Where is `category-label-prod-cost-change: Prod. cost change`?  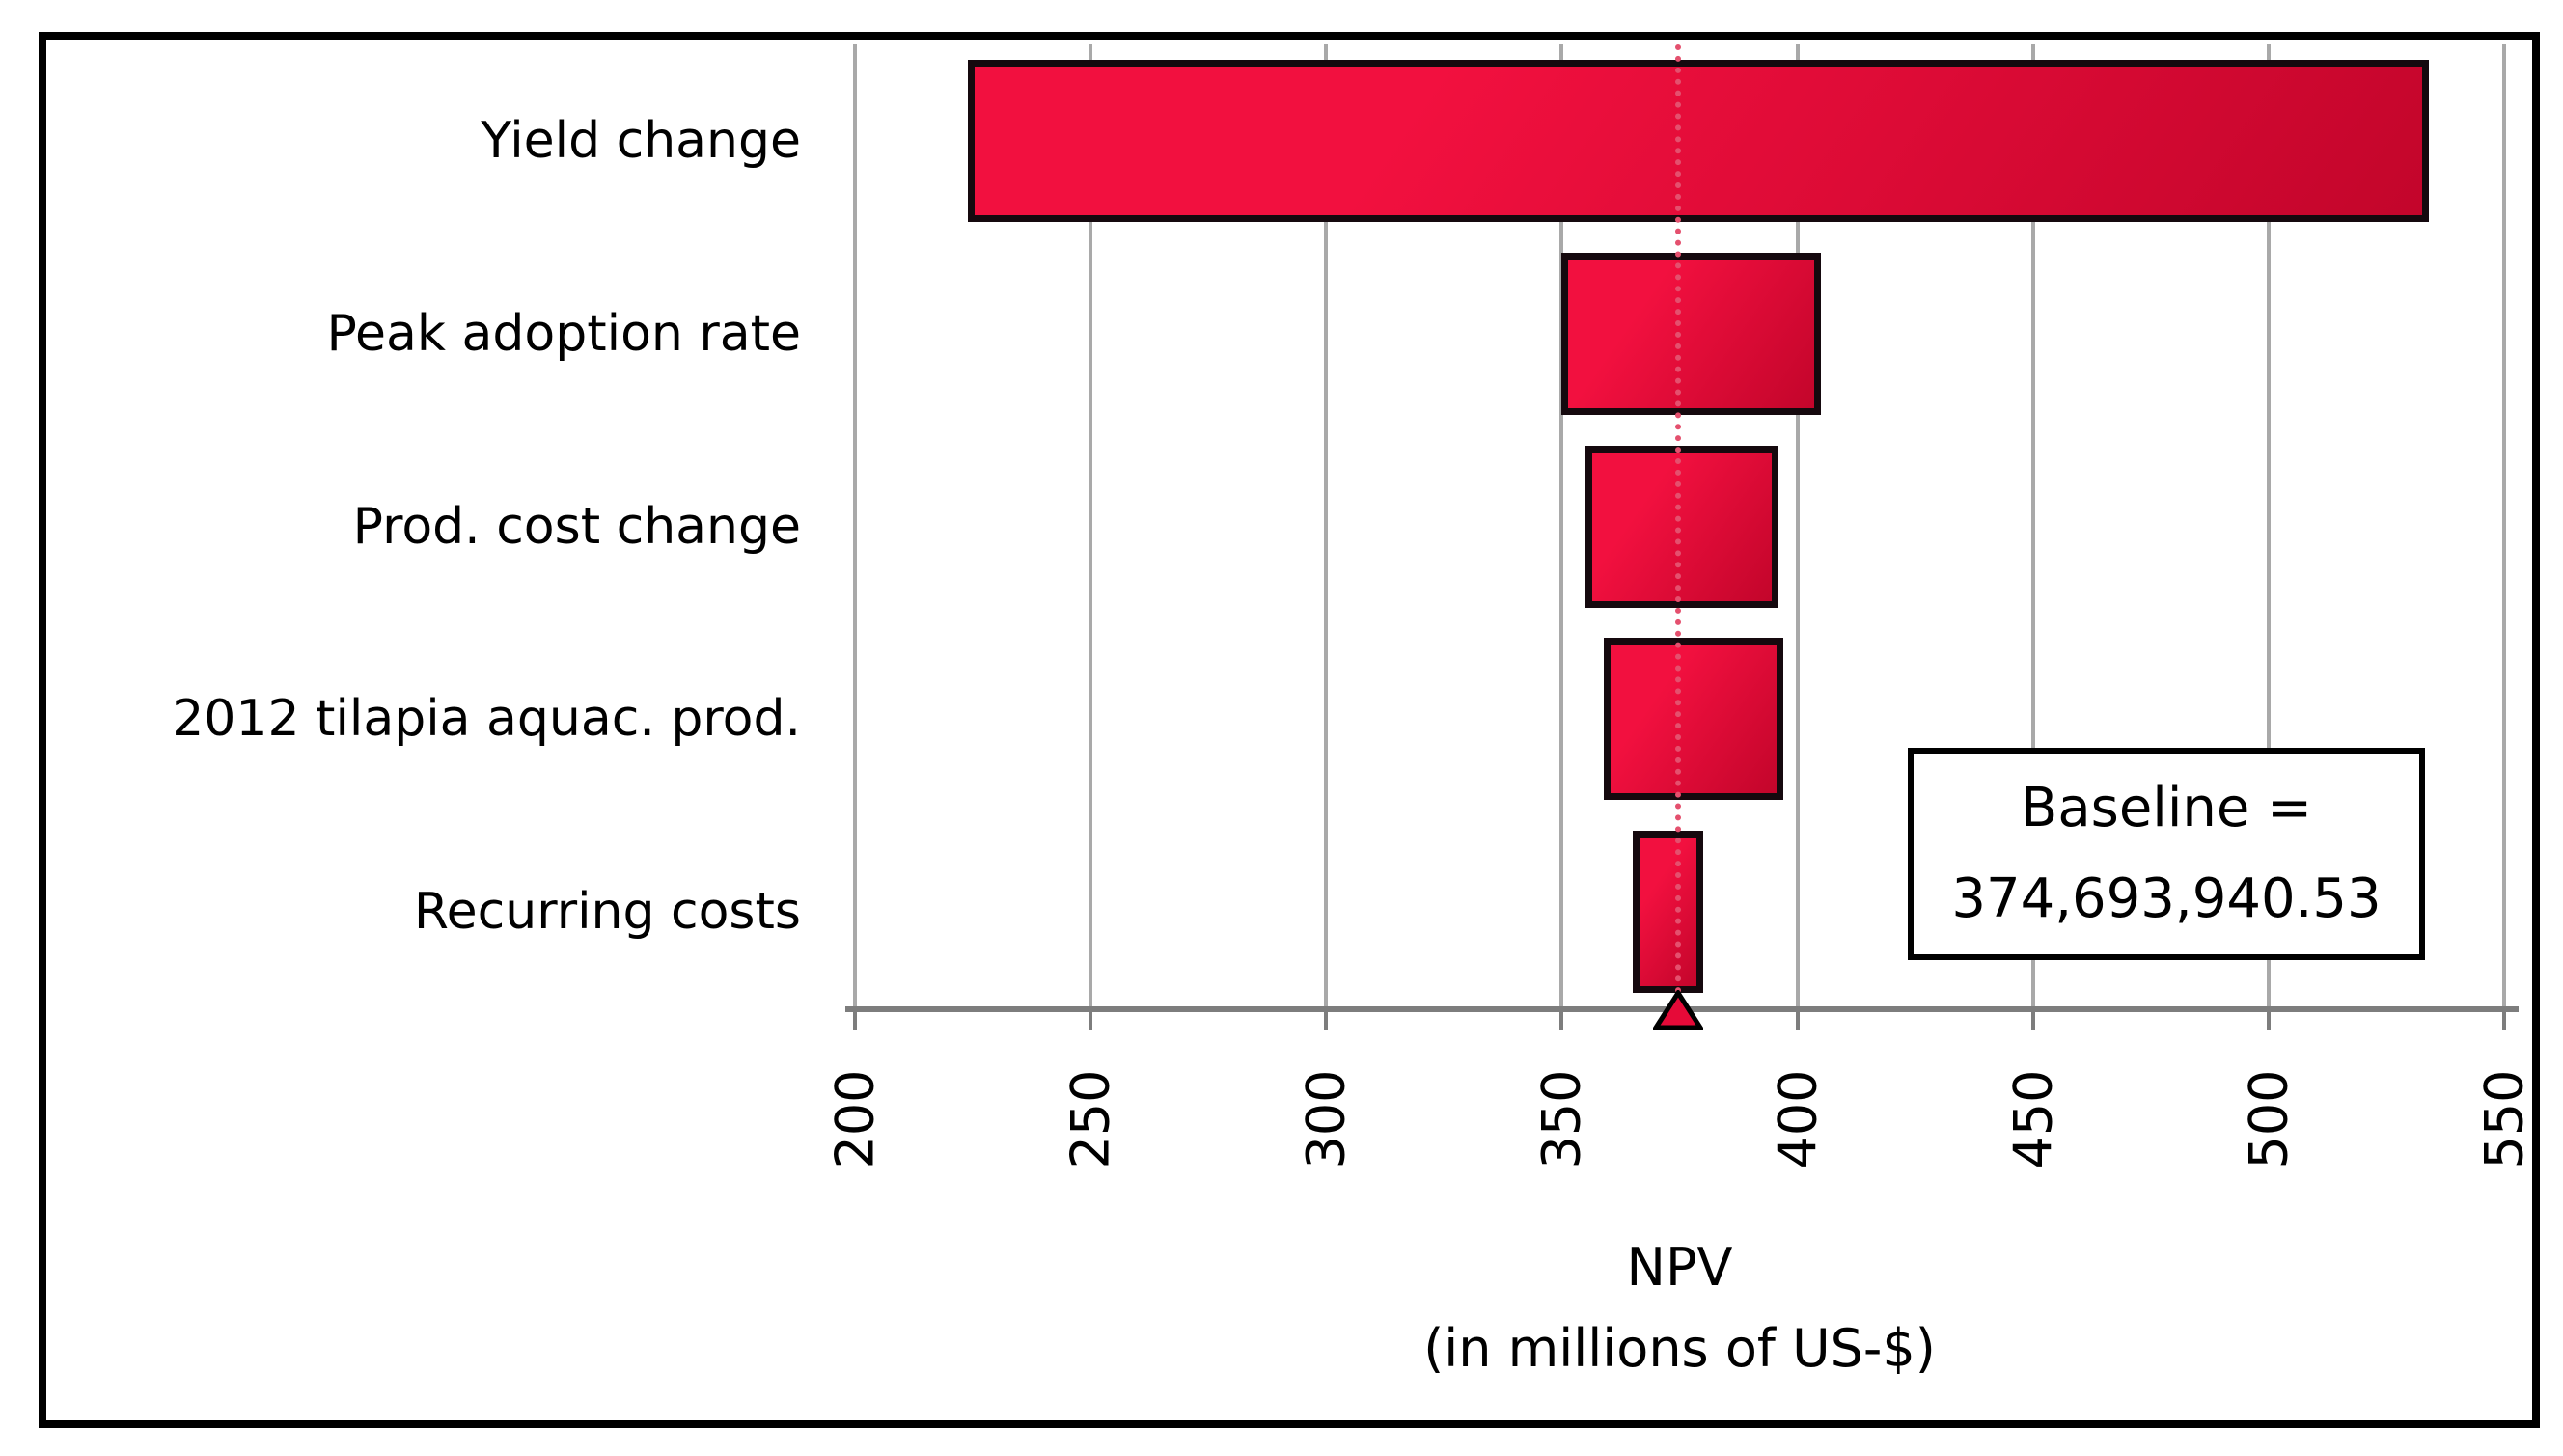
category-label-prod-cost-change: Prod. cost change is located at coordinates (576, 527).